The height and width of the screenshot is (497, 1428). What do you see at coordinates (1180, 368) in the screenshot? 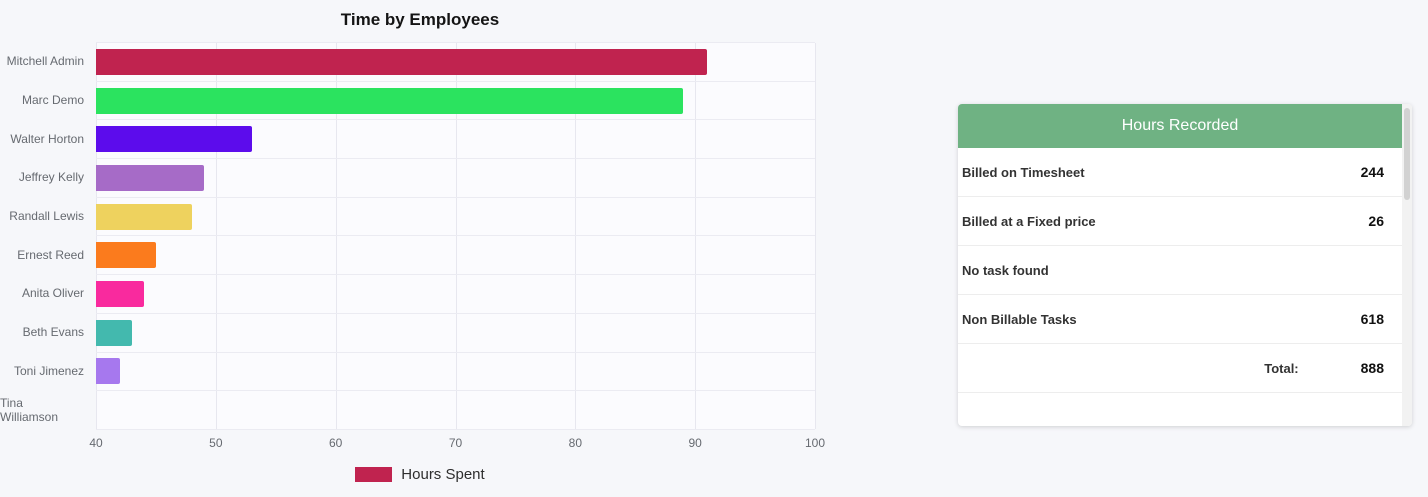
I see `total-row: Total: 888` at bounding box center [1180, 368].